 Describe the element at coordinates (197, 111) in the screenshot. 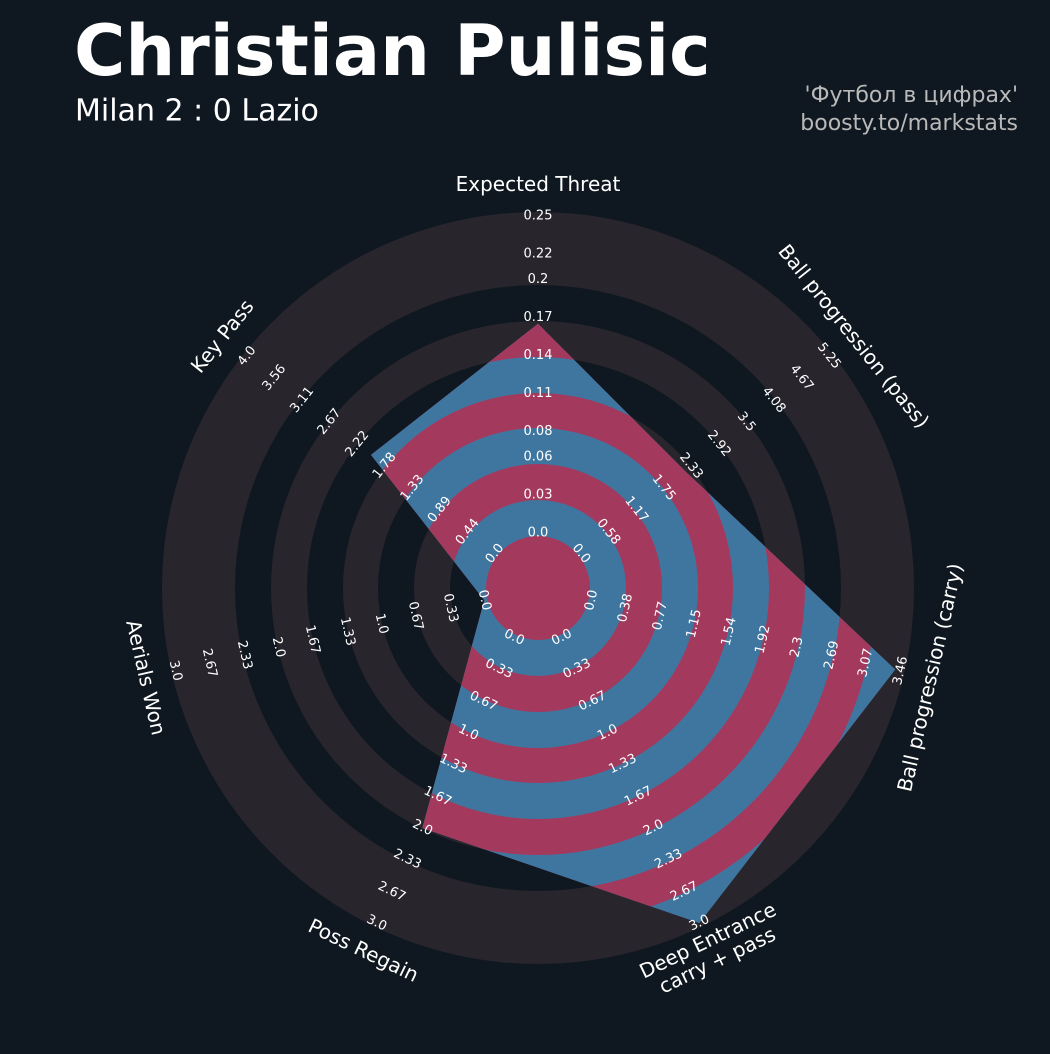

I see `chart-subtitle: Milan 2 : 0 Lazio` at that location.